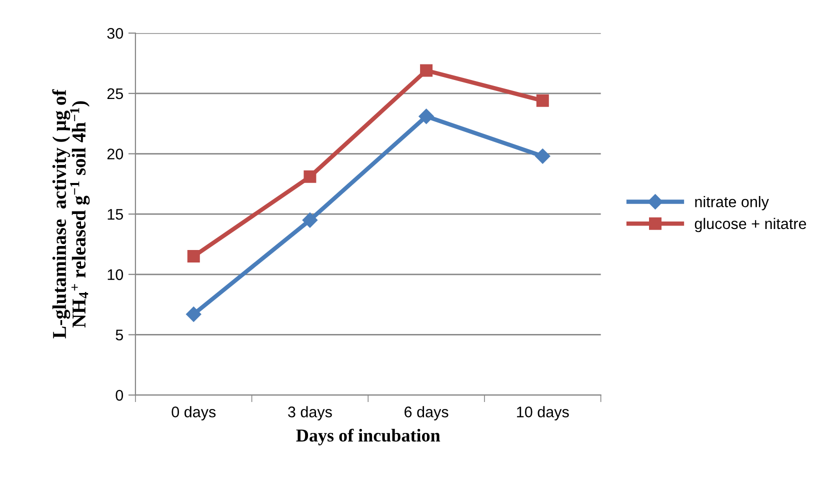 This screenshot has height=480, width=831. I want to click on x-tick-label: 10 days, so click(543, 413).